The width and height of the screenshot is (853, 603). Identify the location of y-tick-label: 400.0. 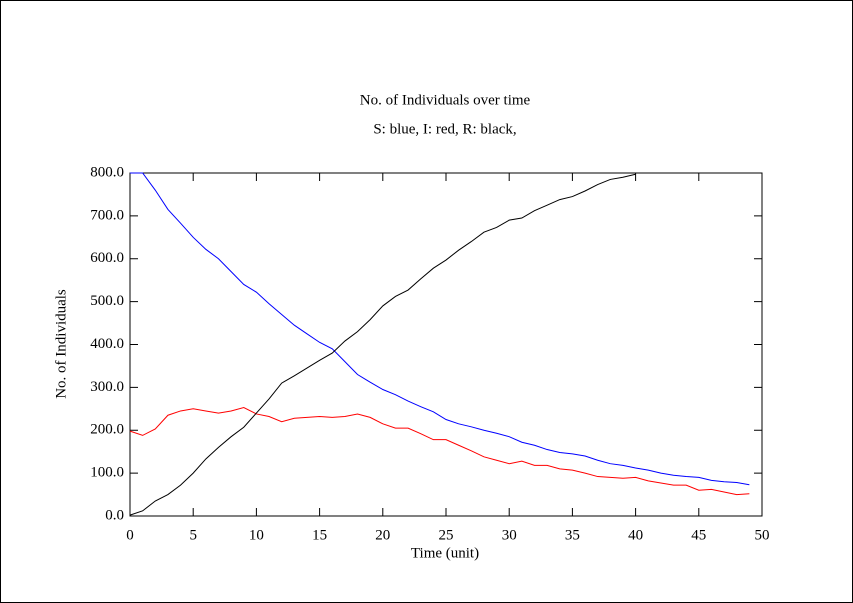
(107, 344).